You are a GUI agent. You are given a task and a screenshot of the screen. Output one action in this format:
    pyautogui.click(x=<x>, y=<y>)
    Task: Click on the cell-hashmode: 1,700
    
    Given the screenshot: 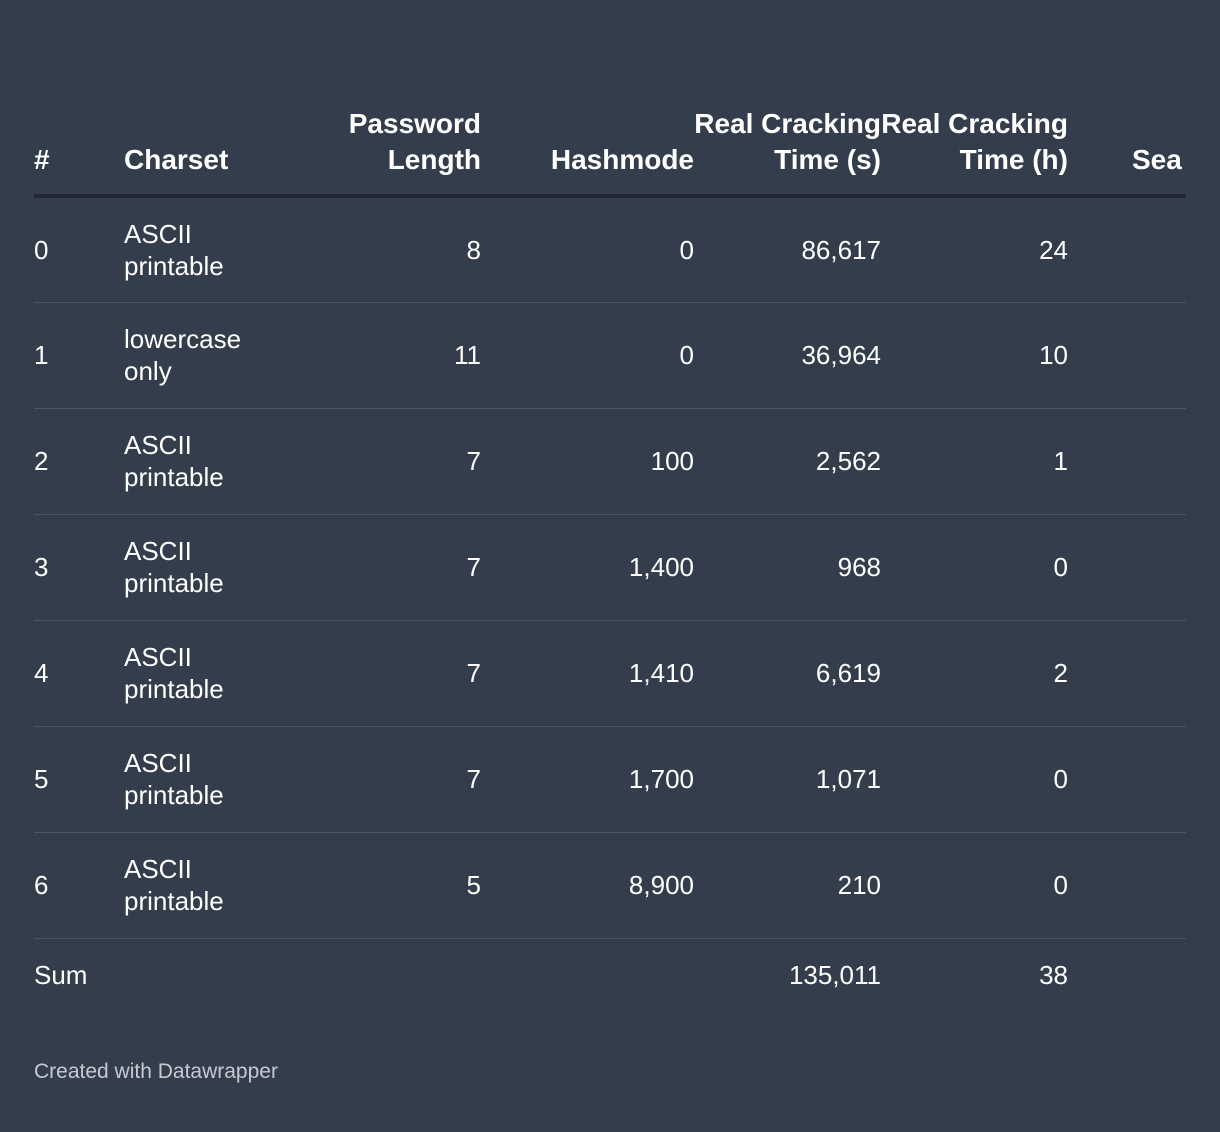 What is the action you would take?
    pyautogui.click(x=587, y=779)
    